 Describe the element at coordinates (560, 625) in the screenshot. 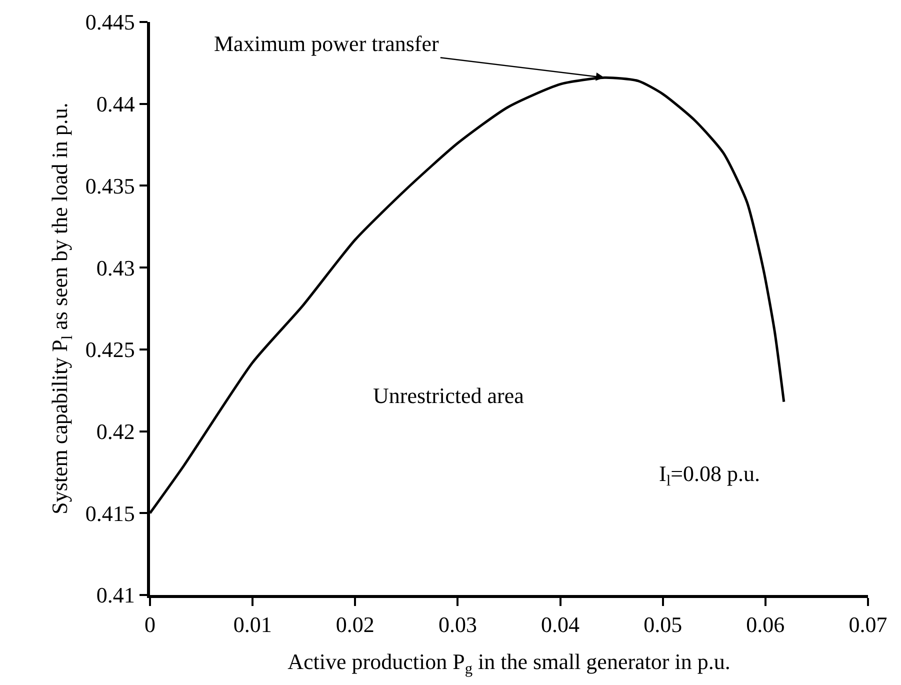

I see `x-tick-label: 0.04` at that location.